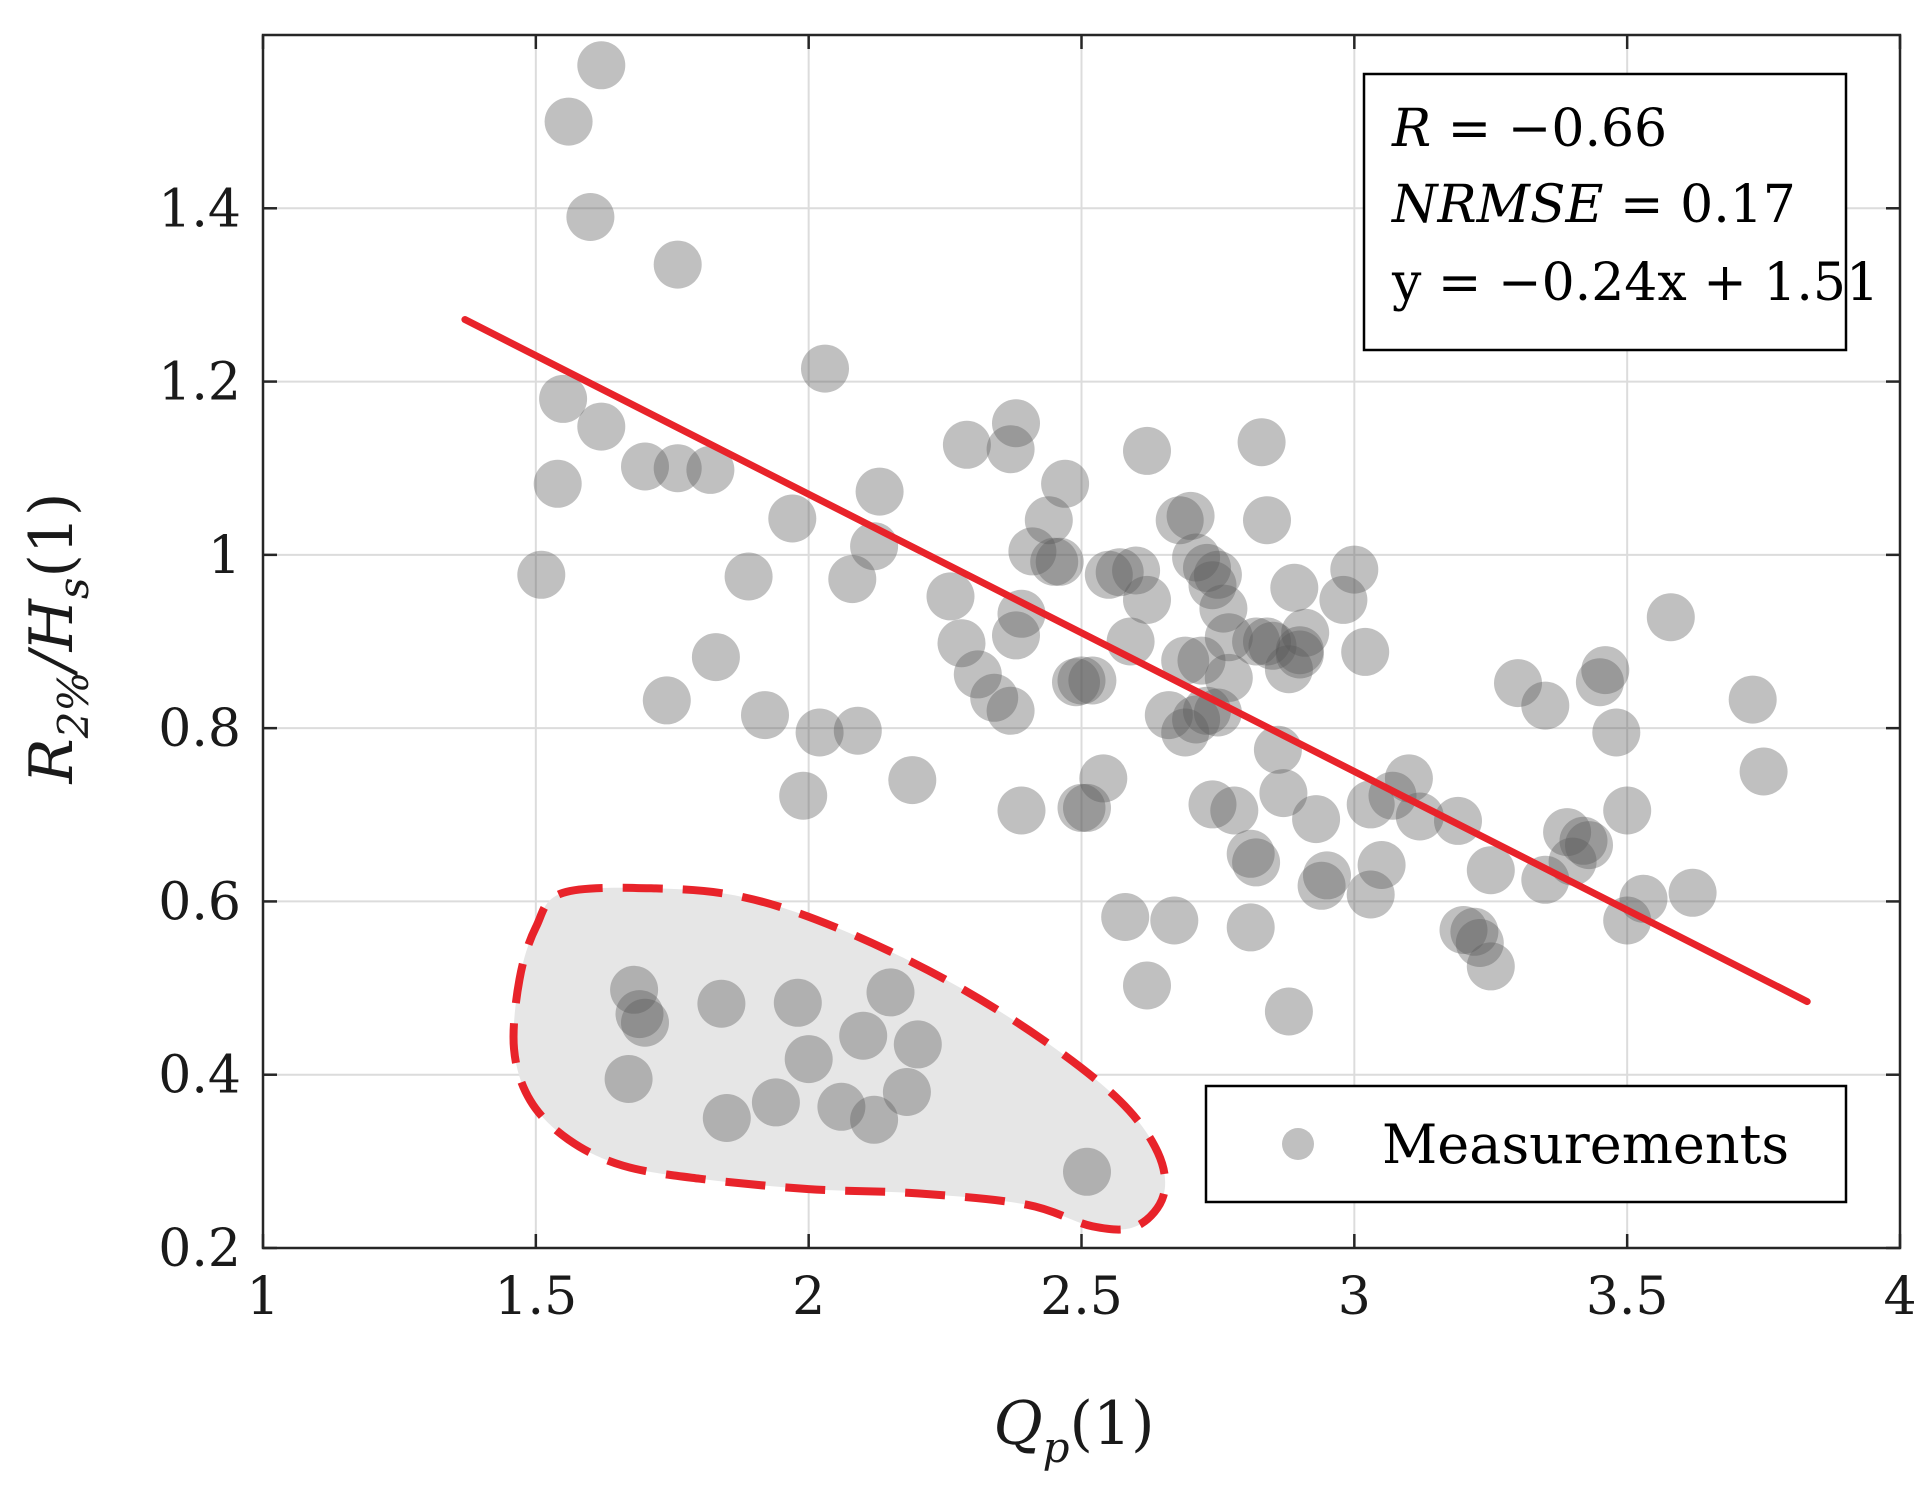  Describe the element at coordinates (199, 1076) in the screenshot. I see `y-tick-label: 0.4` at that location.